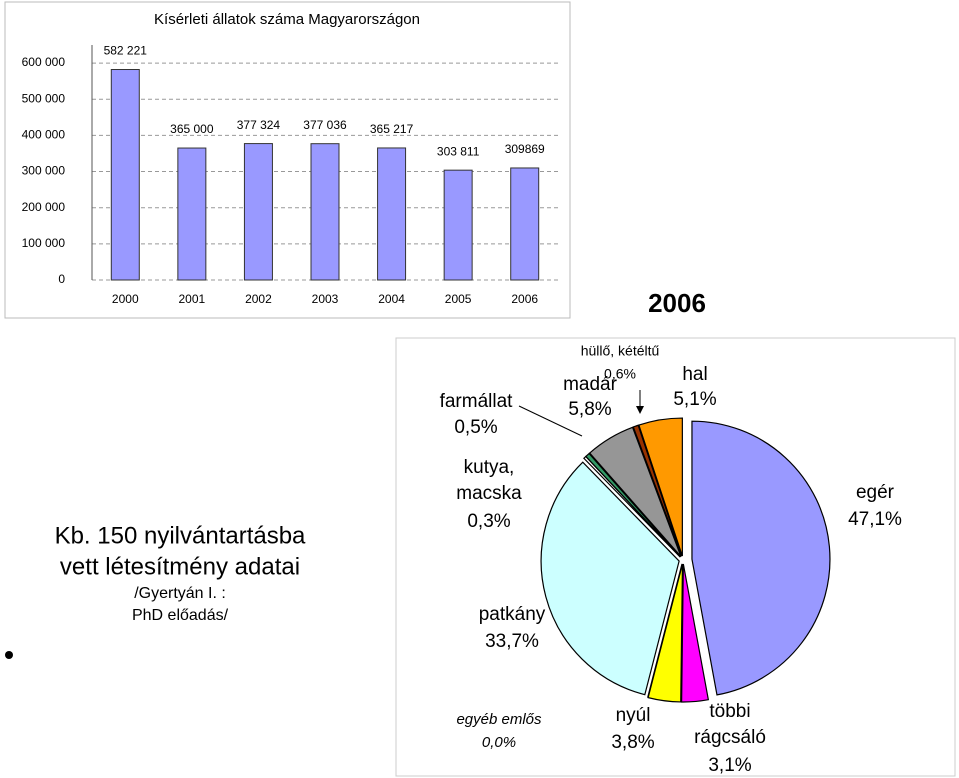 The height and width of the screenshot is (778, 959). I want to click on slice-value: 0,0%, so click(499, 742).